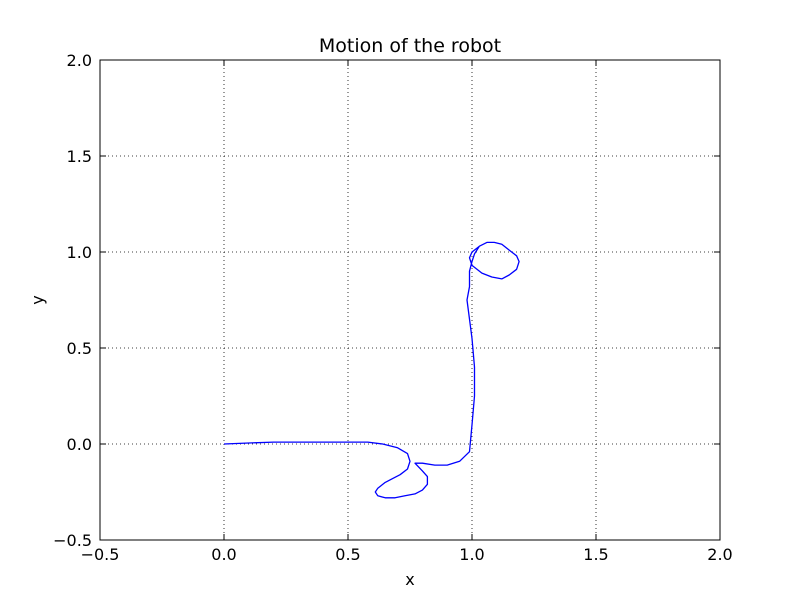 The width and height of the screenshot is (800, 600). What do you see at coordinates (79, 444) in the screenshot?
I see `y-tick-label: 0.0` at bounding box center [79, 444].